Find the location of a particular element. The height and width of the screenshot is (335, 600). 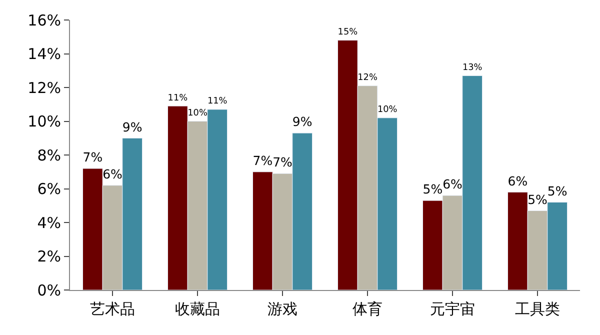

y-tick-label: 0% is located at coordinates (49, 290).